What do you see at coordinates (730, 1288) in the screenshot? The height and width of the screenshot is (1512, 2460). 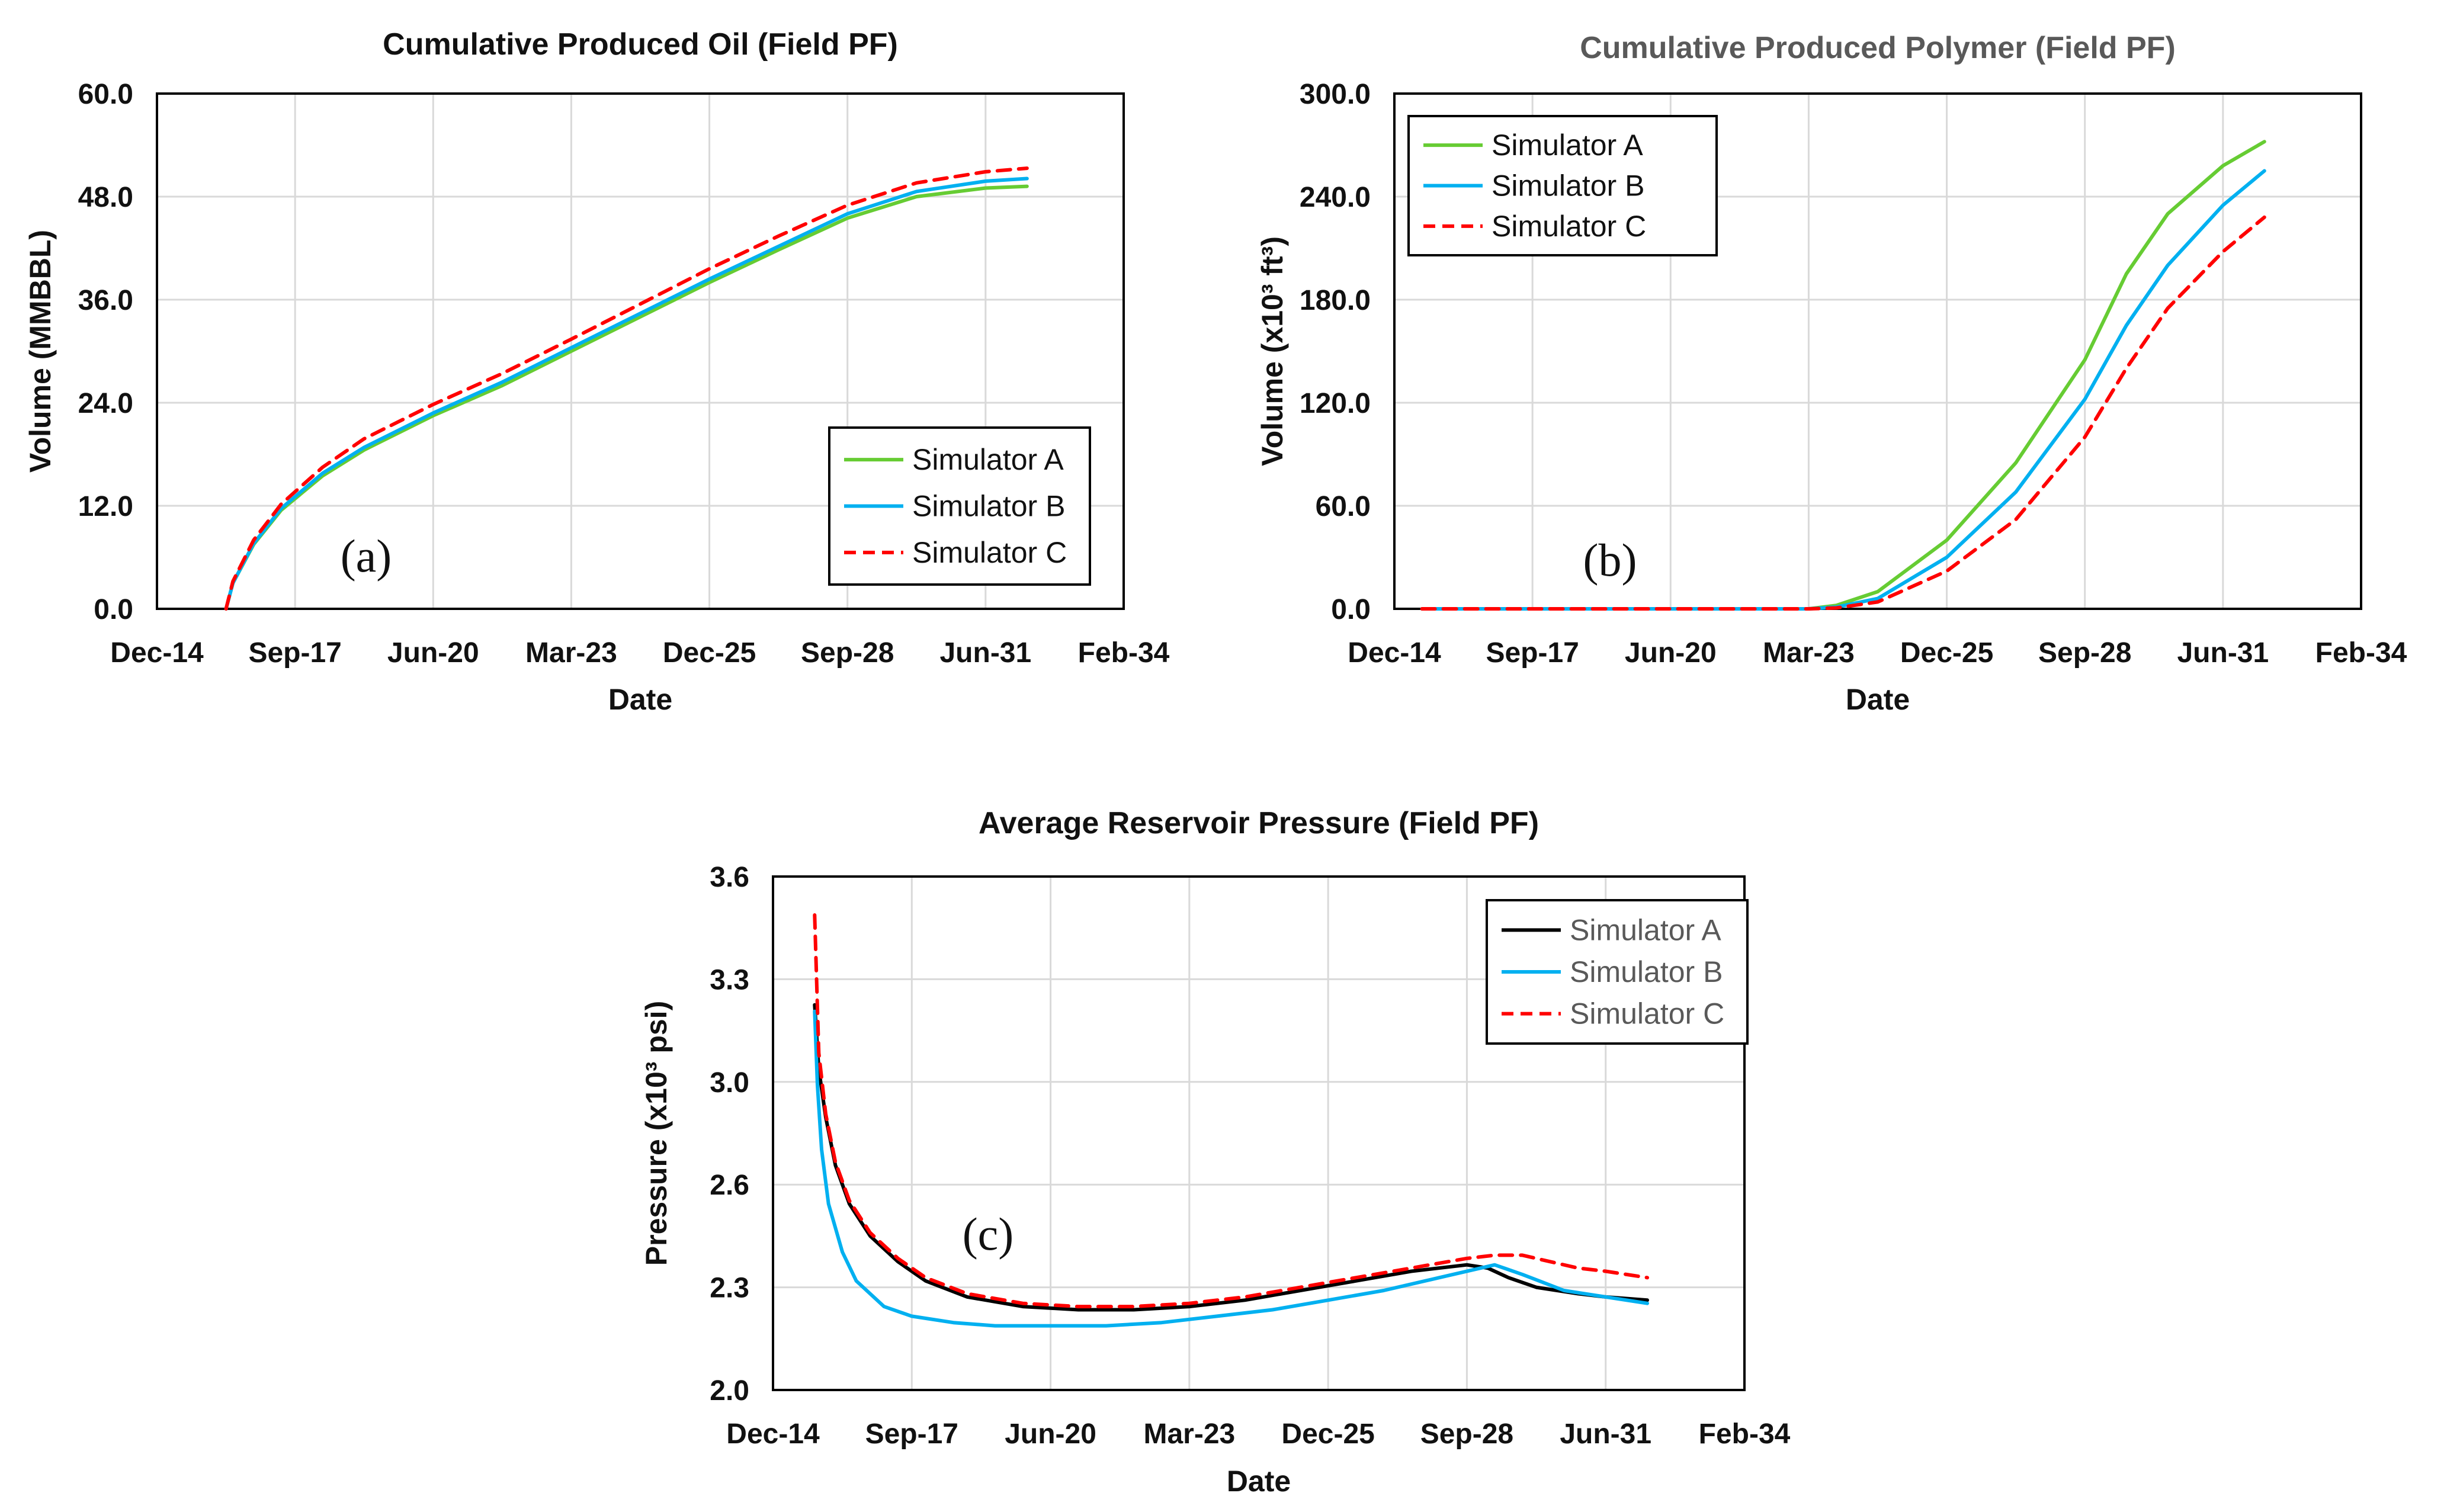 I see `y-tick-label: 2.3` at bounding box center [730, 1288].